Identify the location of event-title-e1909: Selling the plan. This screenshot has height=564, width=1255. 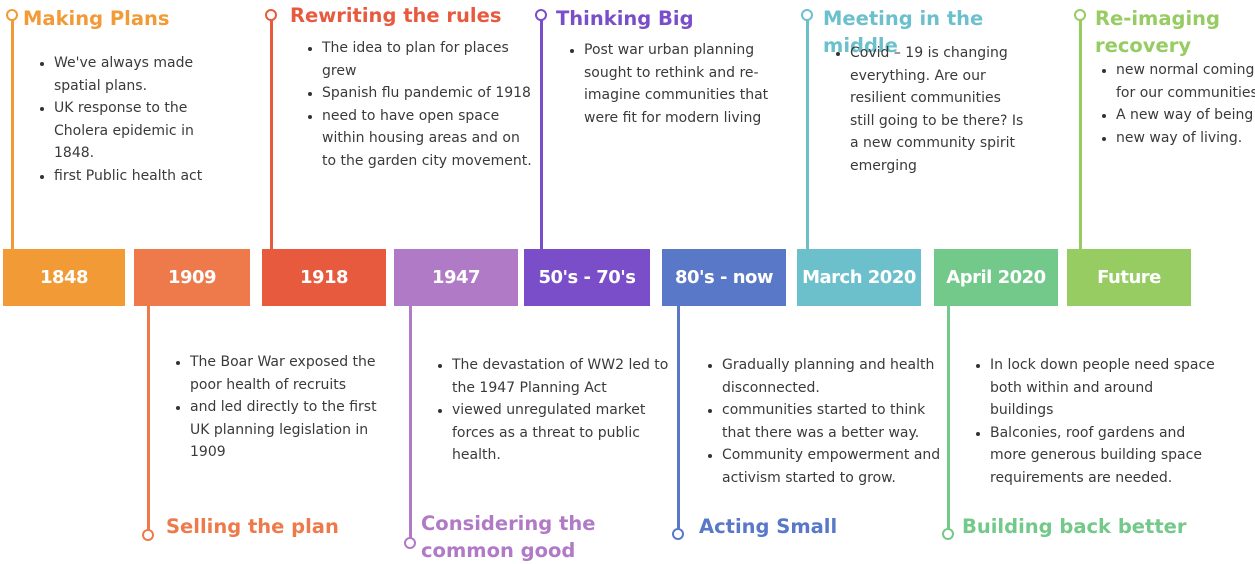
(252, 526).